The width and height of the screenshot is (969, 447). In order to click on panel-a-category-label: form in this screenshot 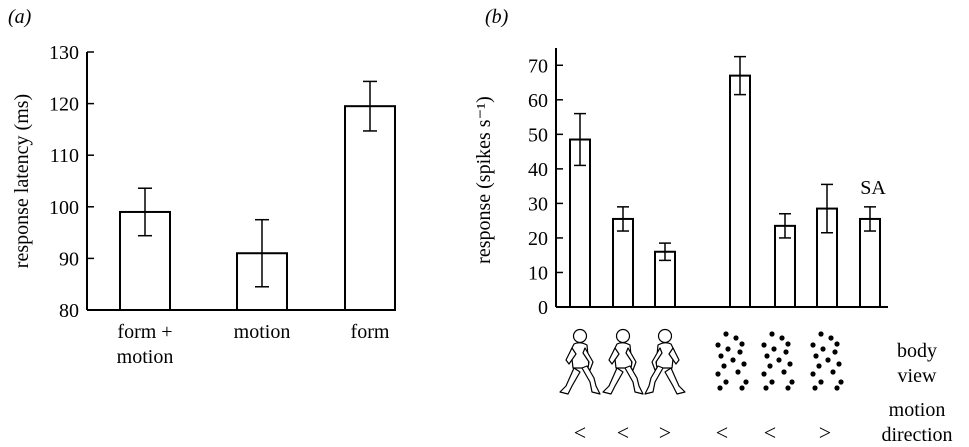, I will do `click(370, 332)`.